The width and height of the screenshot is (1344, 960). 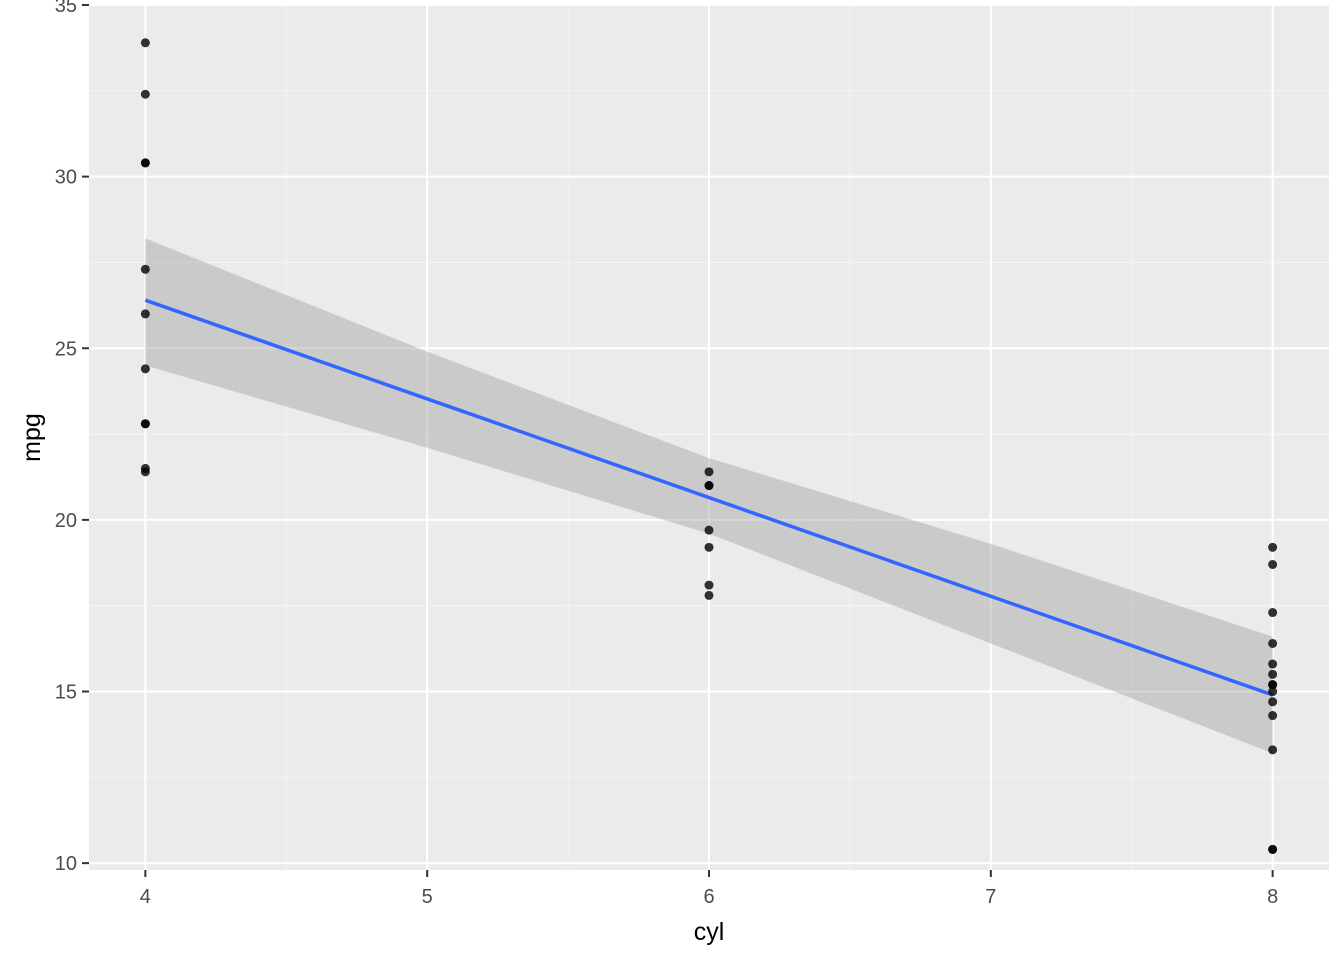 What do you see at coordinates (709, 932) in the screenshot?
I see `x-axis-title: cyl` at bounding box center [709, 932].